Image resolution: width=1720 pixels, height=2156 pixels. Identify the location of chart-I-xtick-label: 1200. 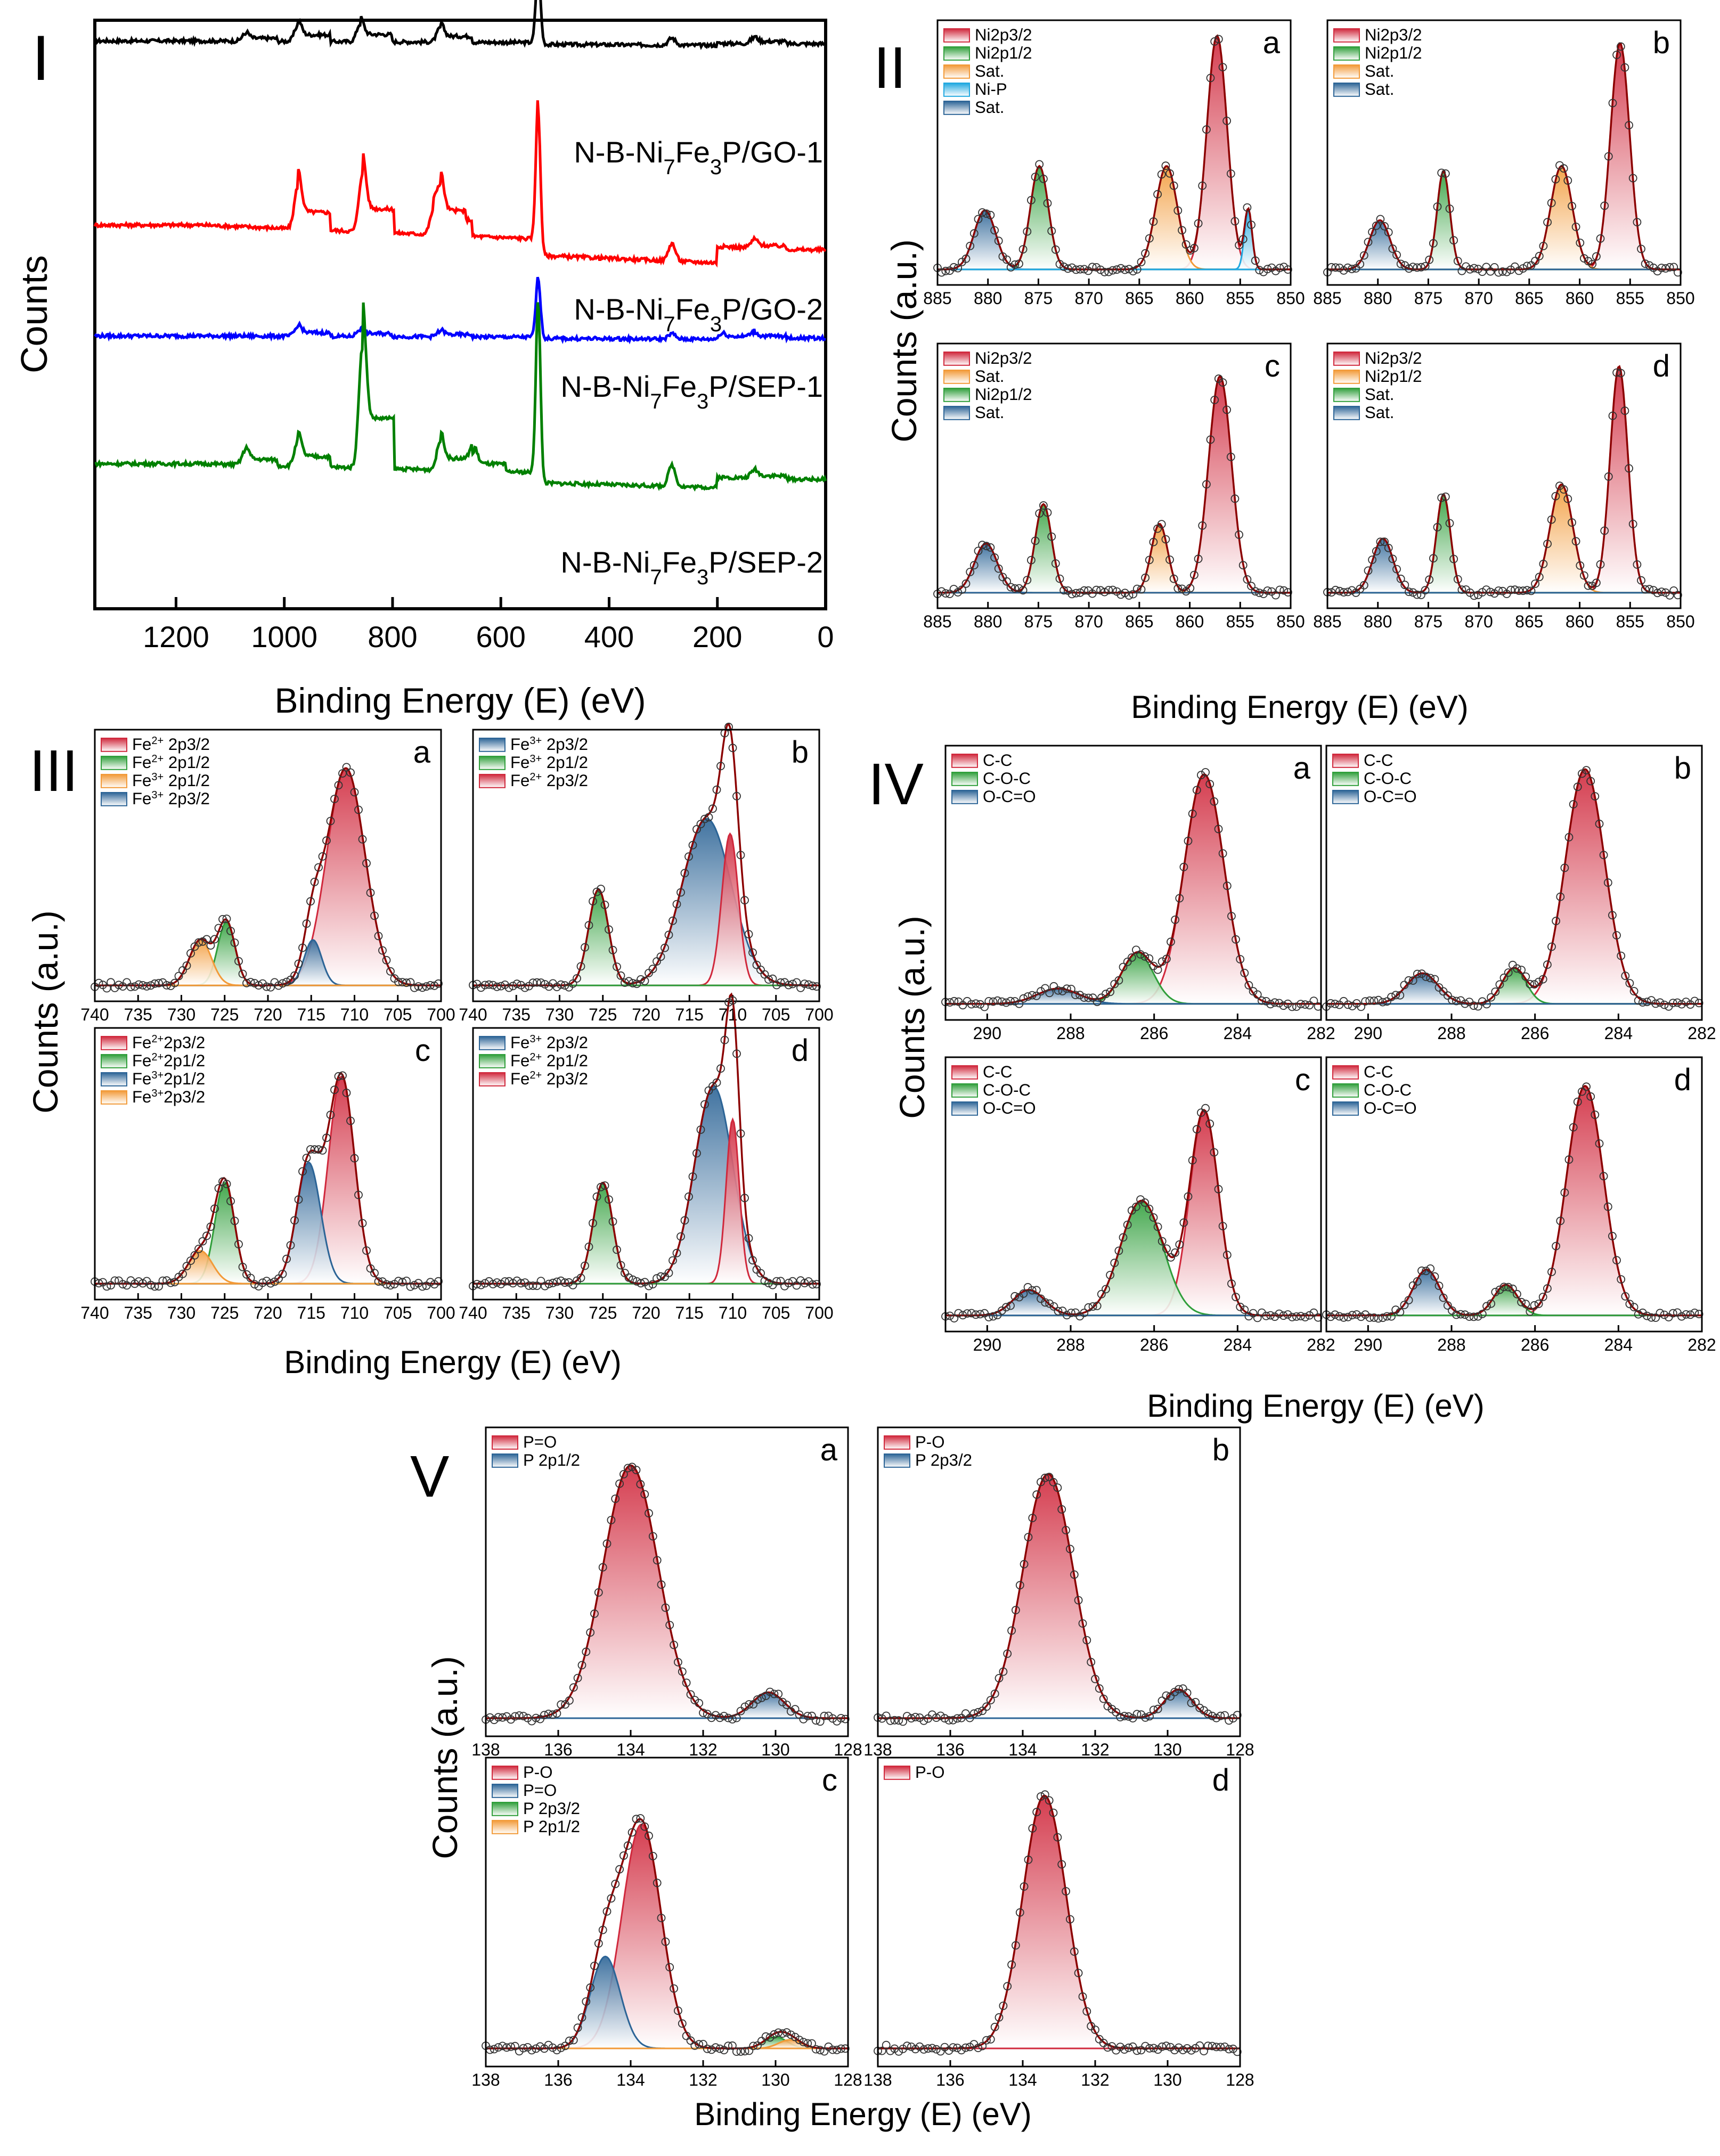
(176, 637).